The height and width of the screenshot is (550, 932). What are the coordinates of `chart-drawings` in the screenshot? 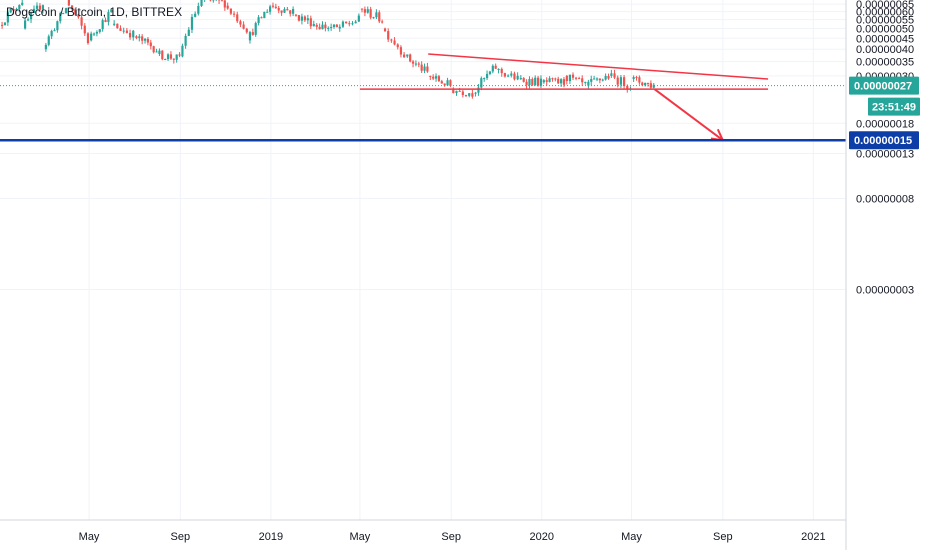 It's located at (423, 97).